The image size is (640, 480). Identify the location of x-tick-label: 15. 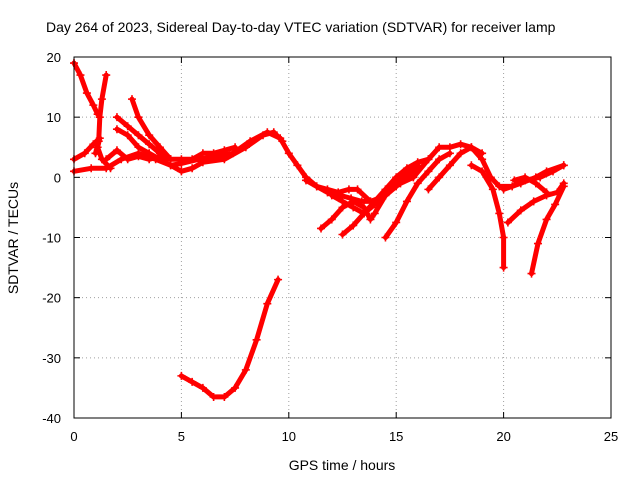
(396, 436).